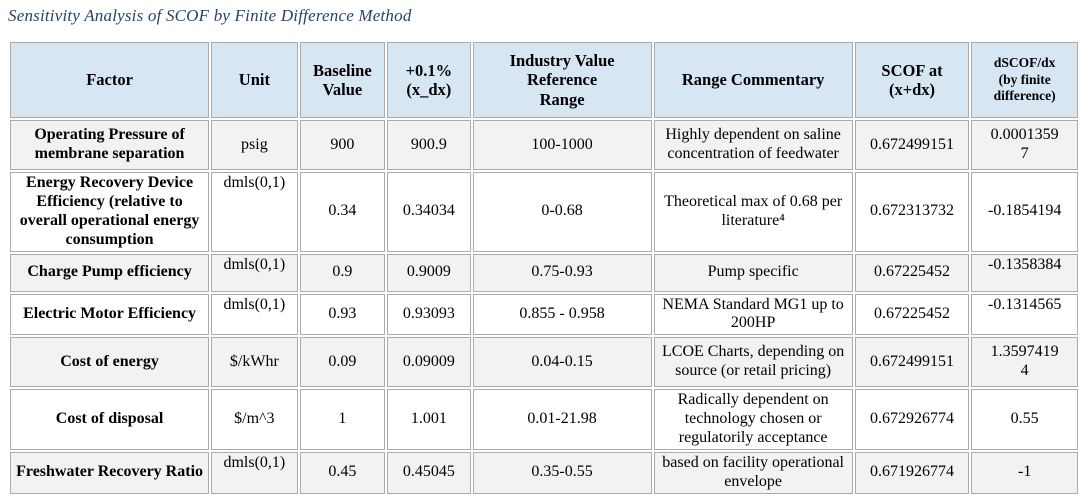  I want to click on cell-scof: 0.672313732, so click(912, 212).